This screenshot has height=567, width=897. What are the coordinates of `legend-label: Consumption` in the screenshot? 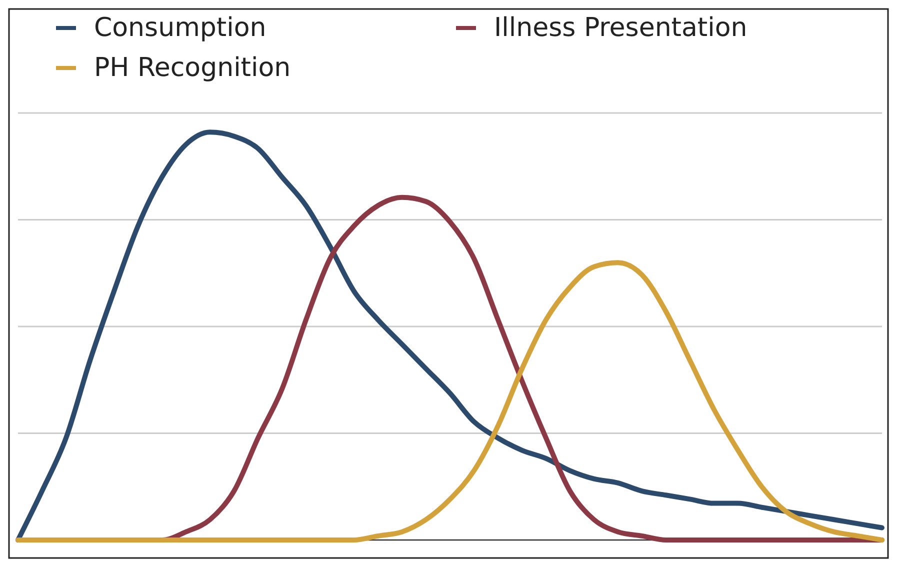 It's located at (180, 28).